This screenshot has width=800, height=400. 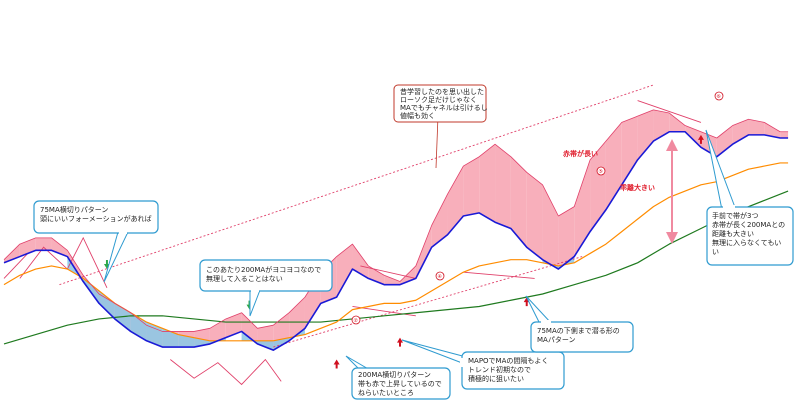 I want to click on bottom-note-line-3: ねらいたいところ, so click(x=386, y=393).